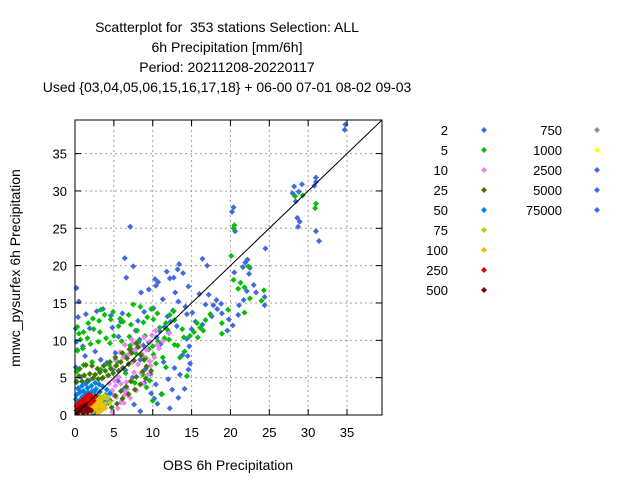 This screenshot has width=640, height=480. Describe the element at coordinates (60, 266) in the screenshot. I see `y-tick-label: 20` at that location.